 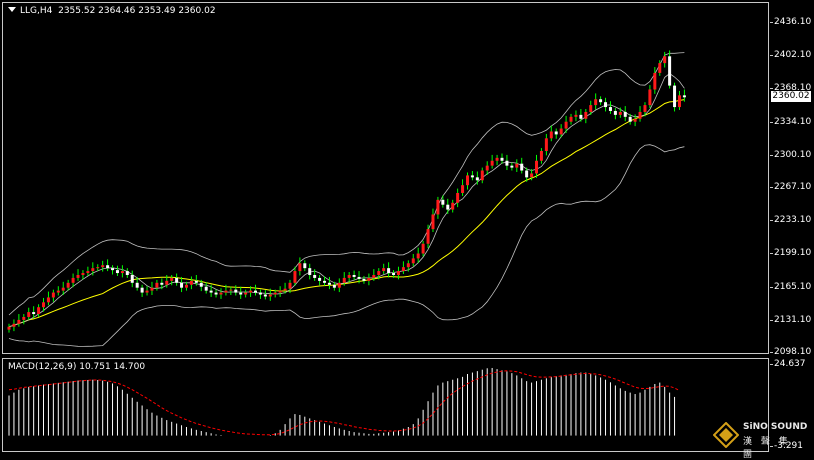 I want to click on price-axis-label: 2165.10, so click(x=793, y=286).